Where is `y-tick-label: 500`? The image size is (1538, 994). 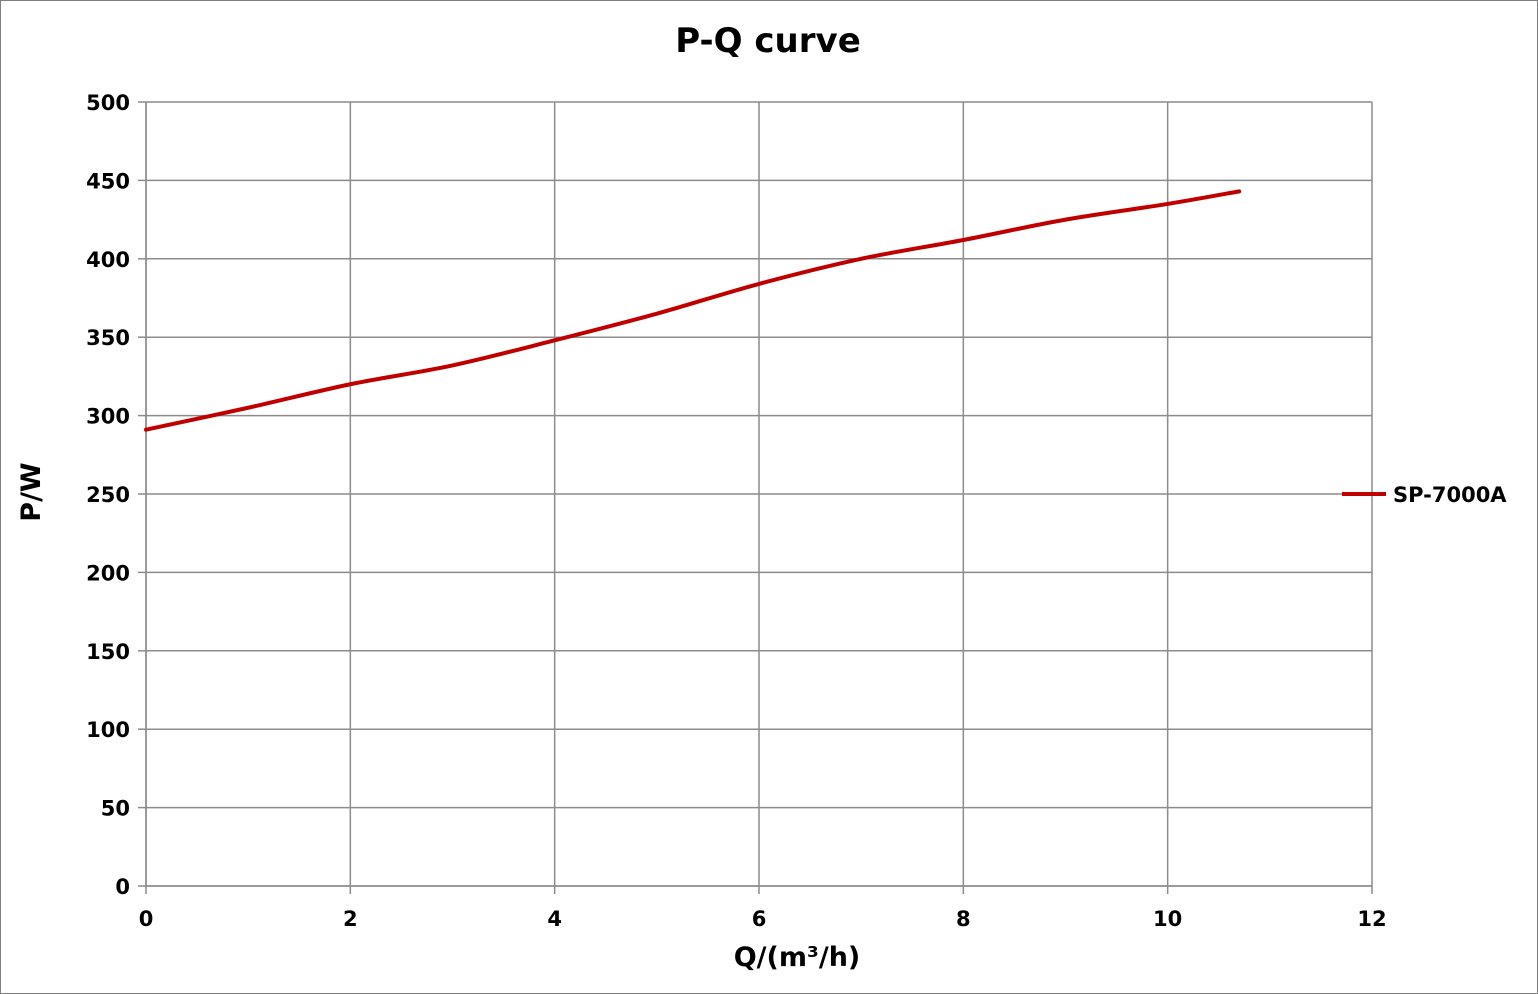 y-tick-label: 500 is located at coordinates (108, 103).